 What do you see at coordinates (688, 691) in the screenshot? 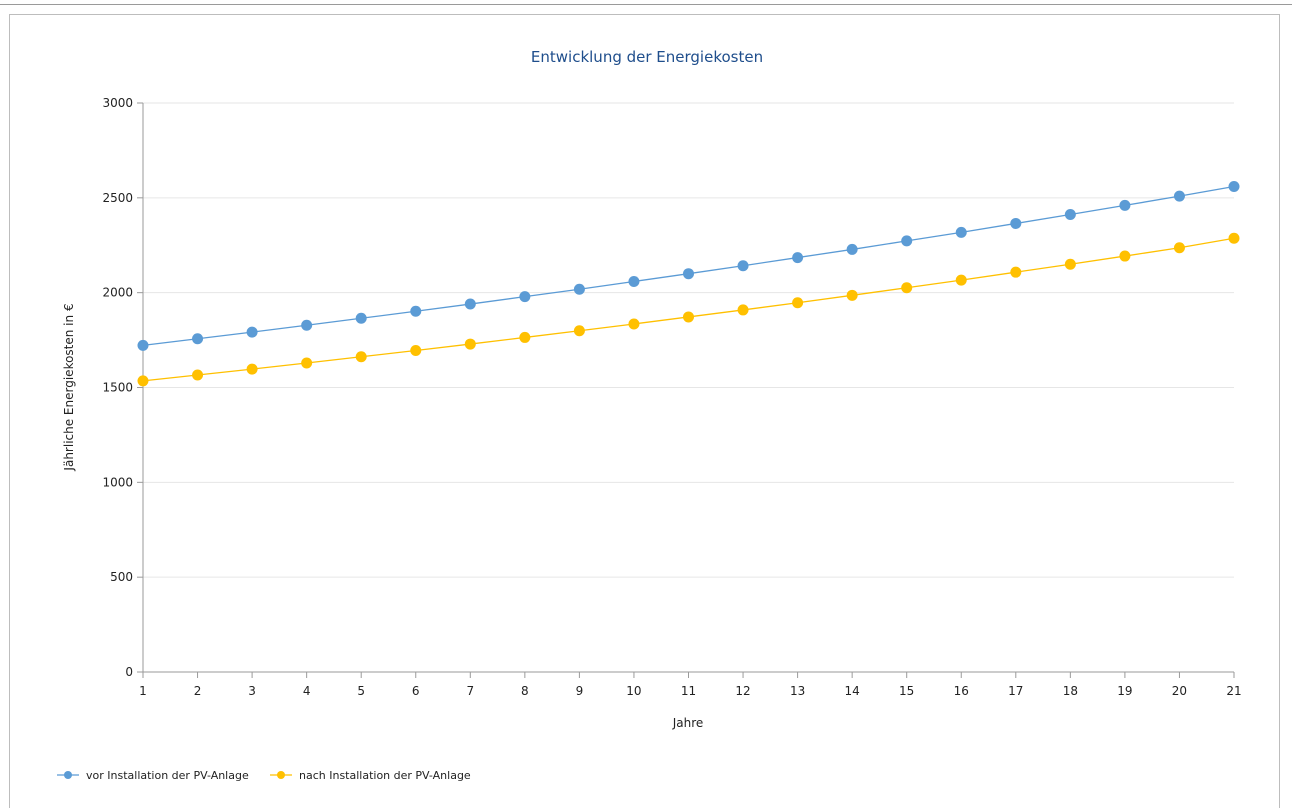
I see `x-tick-label: 11` at bounding box center [688, 691].